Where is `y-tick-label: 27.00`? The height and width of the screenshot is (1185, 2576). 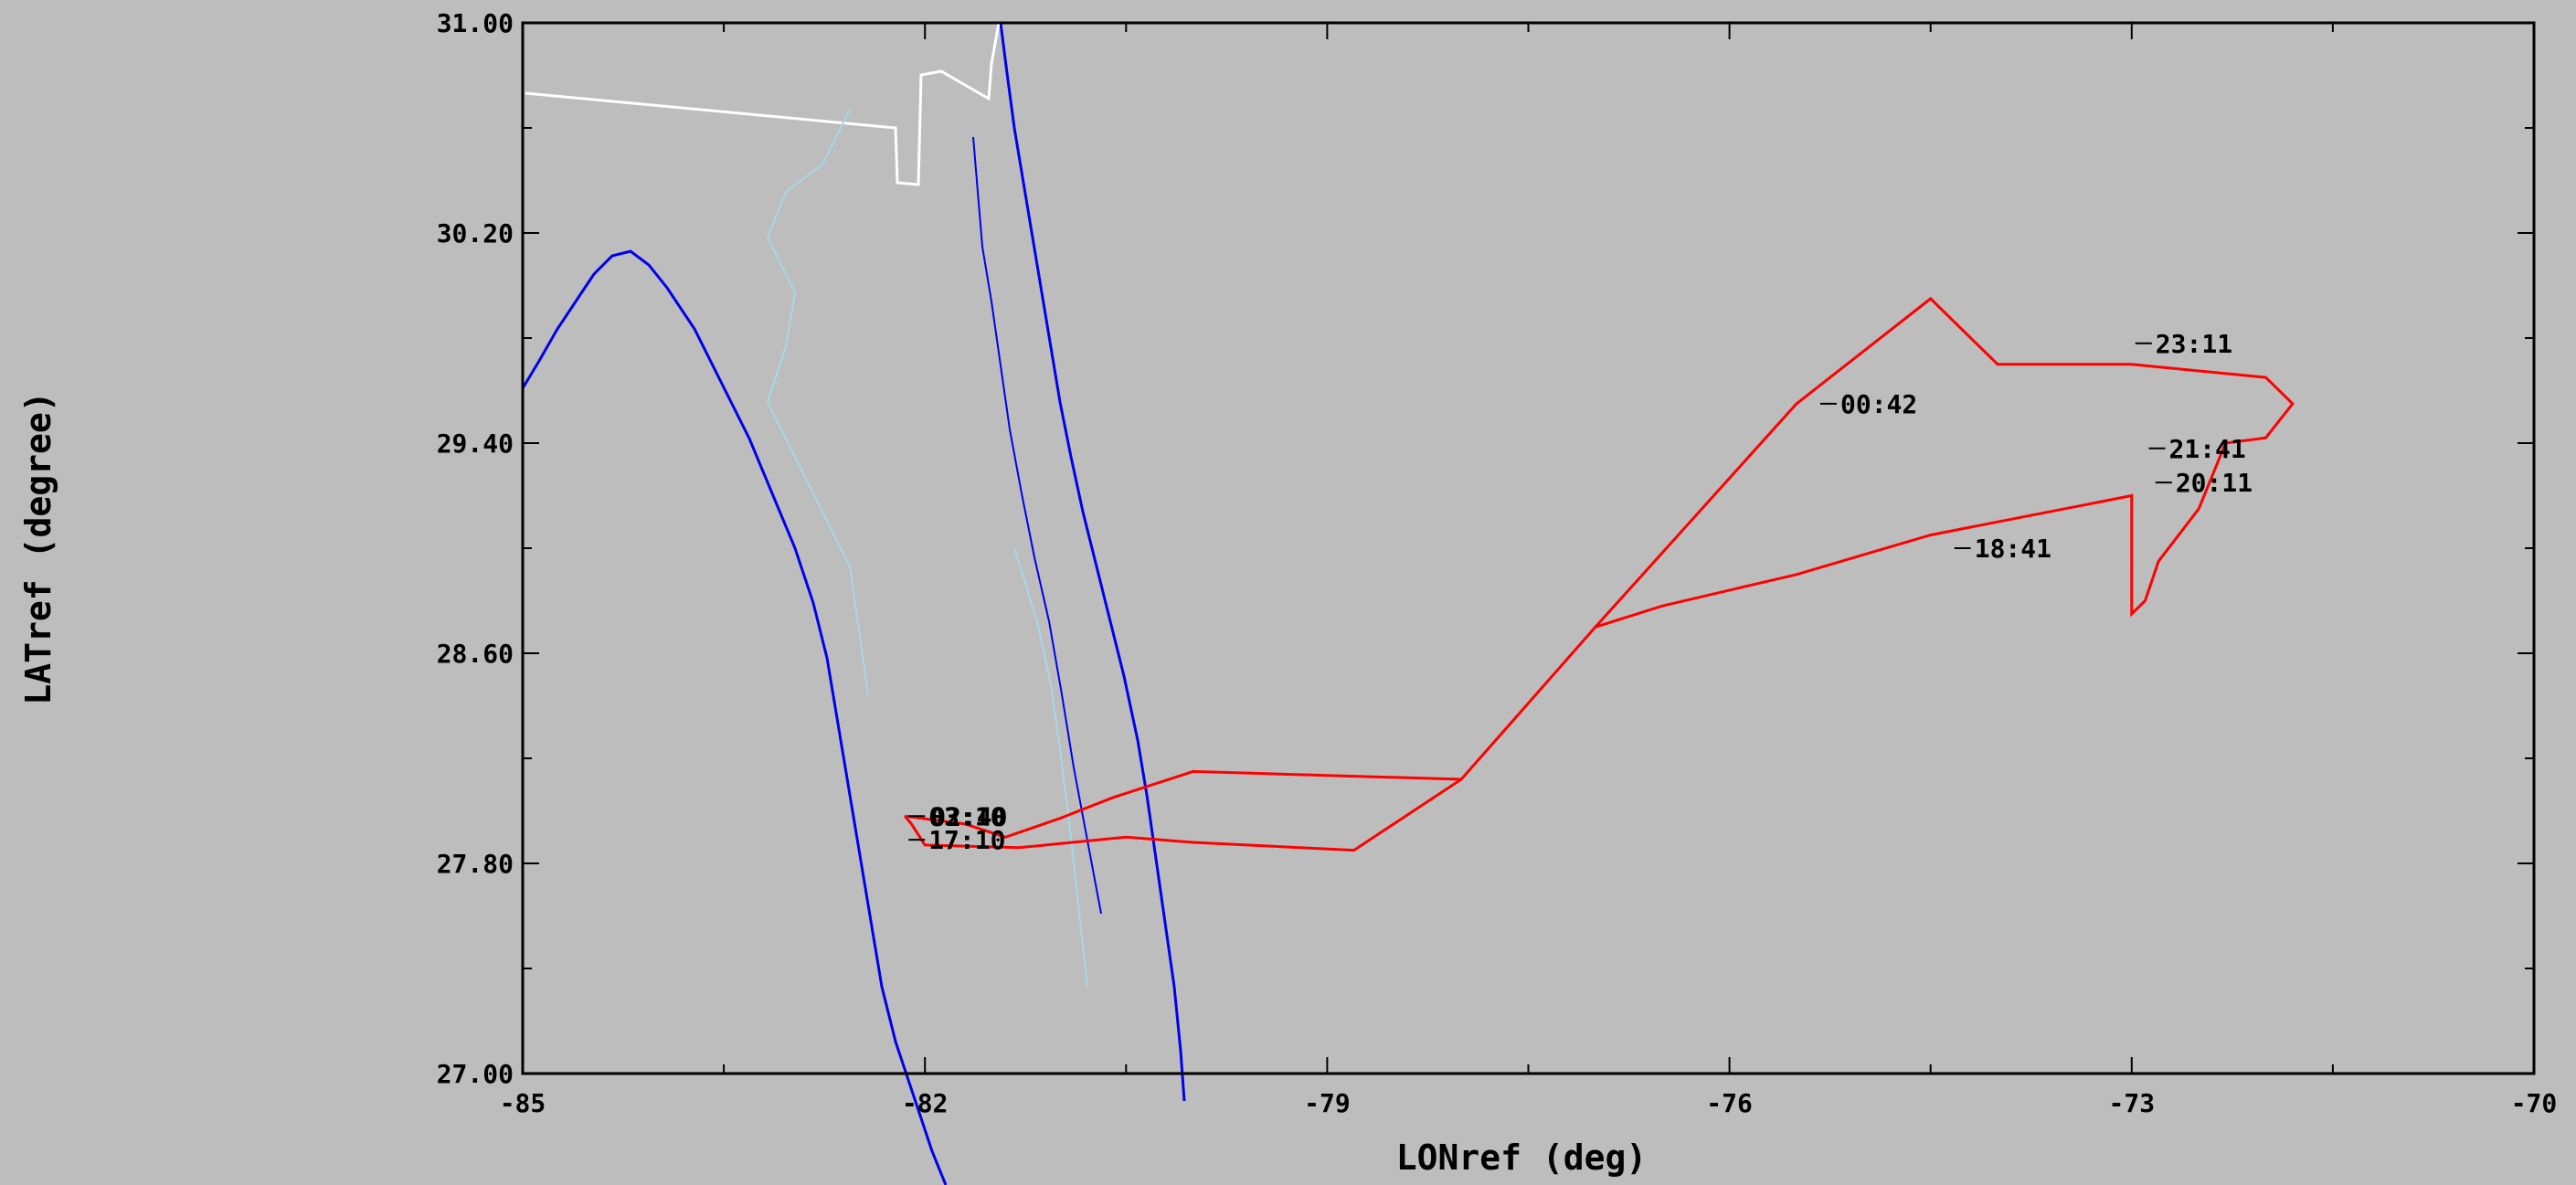 y-tick-label: 27.00 is located at coordinates (475, 1074).